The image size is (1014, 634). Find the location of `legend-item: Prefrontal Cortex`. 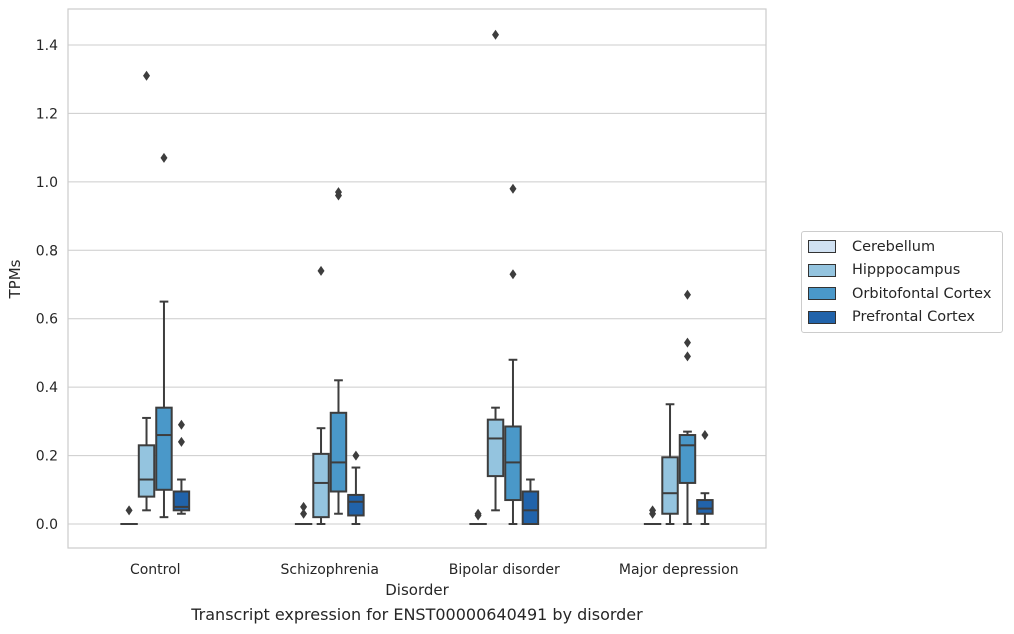

legend-item: Prefrontal Cortex is located at coordinates (902, 318).